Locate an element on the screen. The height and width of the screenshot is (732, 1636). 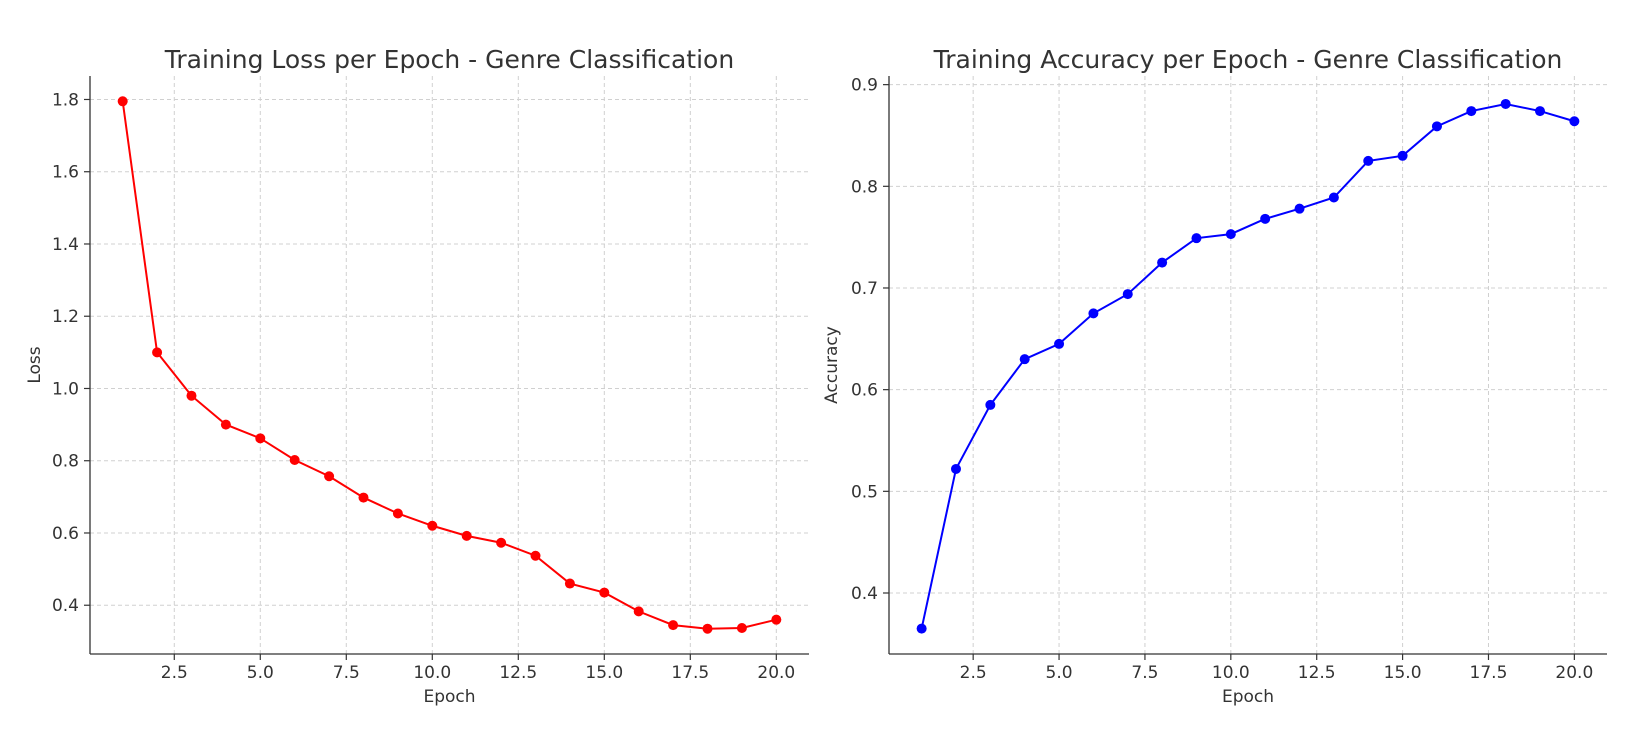
accuracy-x-tick-label: 15.0 is located at coordinates (1403, 673).